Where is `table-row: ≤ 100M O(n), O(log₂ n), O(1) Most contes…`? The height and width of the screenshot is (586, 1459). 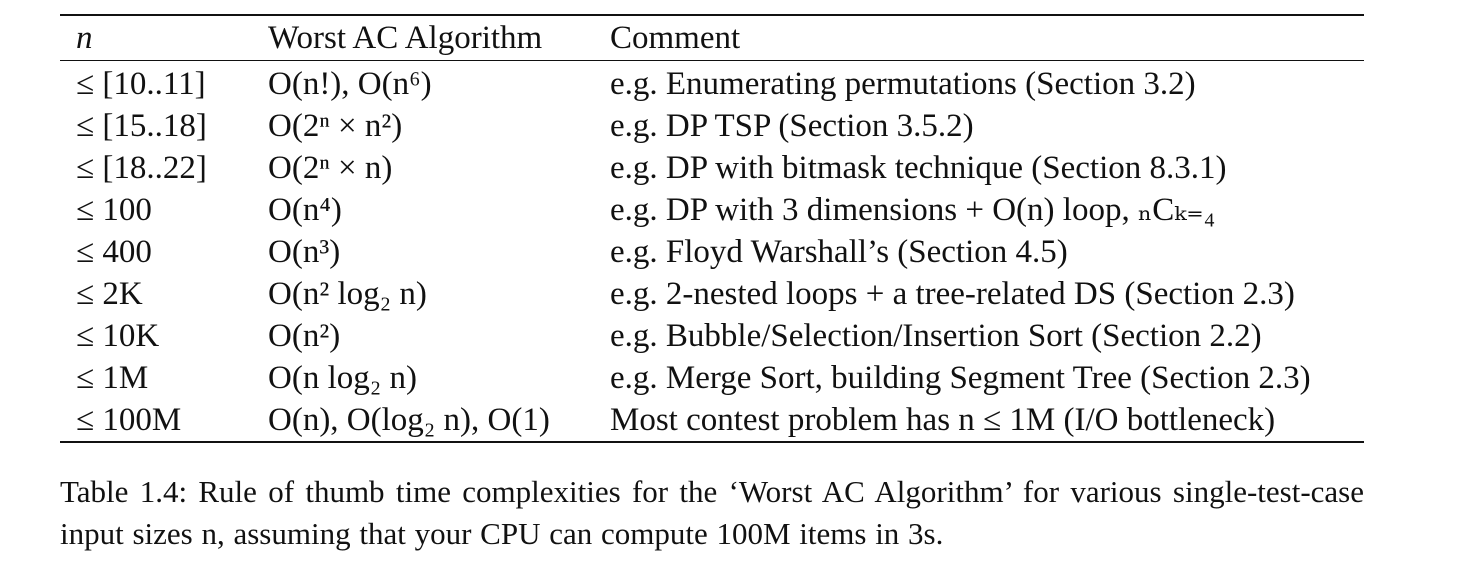 table-row: ≤ 100M O(n), O(log₂ n), O(1) Most contes… is located at coordinates (712, 420).